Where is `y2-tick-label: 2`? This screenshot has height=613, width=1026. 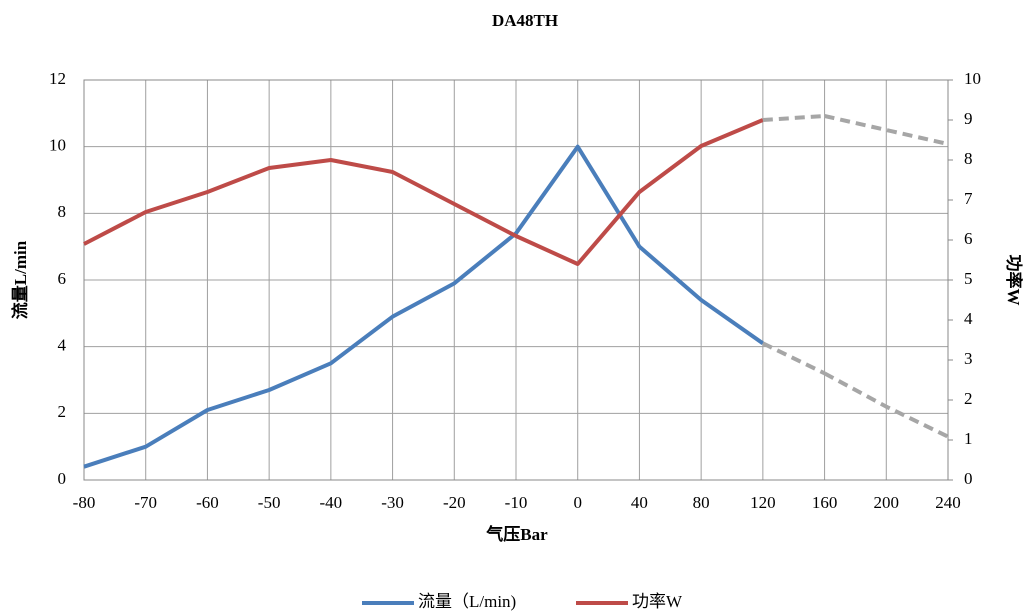 y2-tick-label: 2 is located at coordinates (968, 398).